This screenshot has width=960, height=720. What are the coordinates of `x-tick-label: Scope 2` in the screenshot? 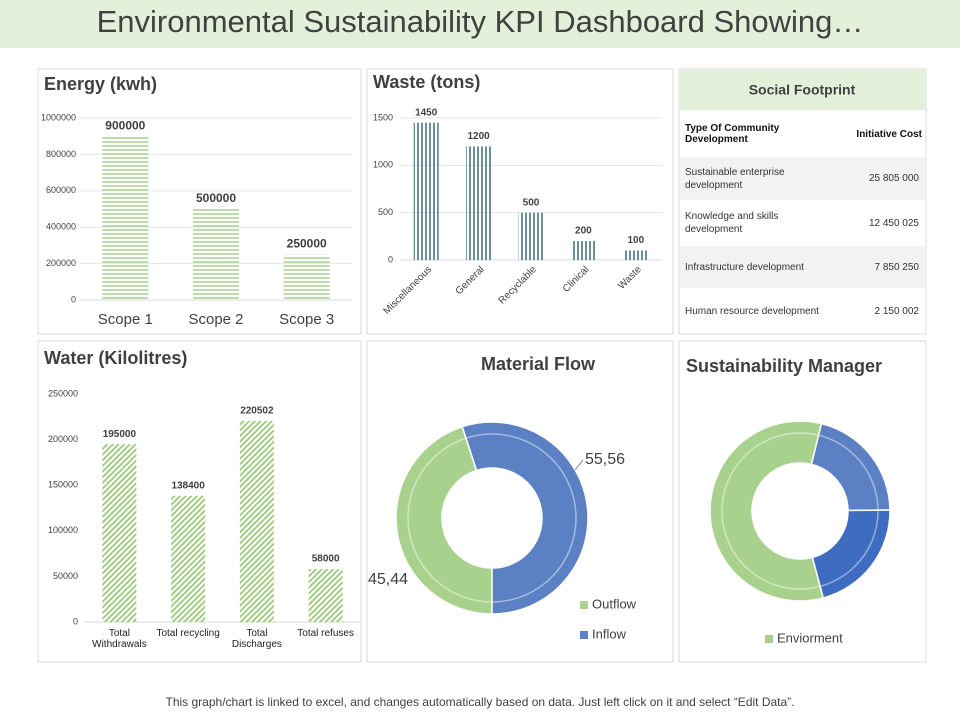 It's located at (215, 319).